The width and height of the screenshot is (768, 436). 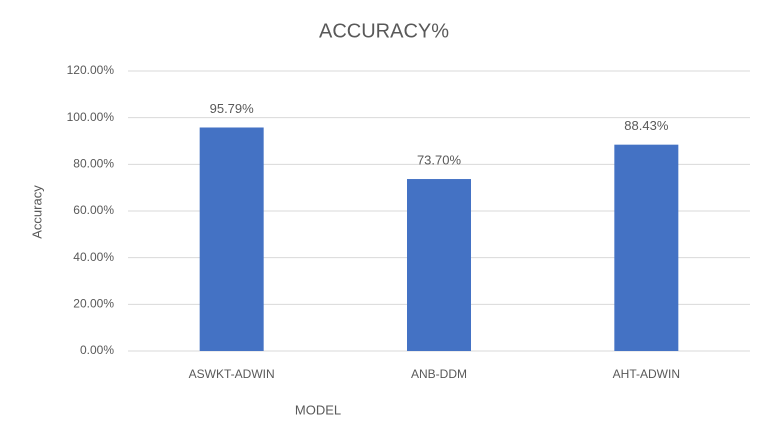 I want to click on data-label: 88.43%, so click(x=646, y=125).